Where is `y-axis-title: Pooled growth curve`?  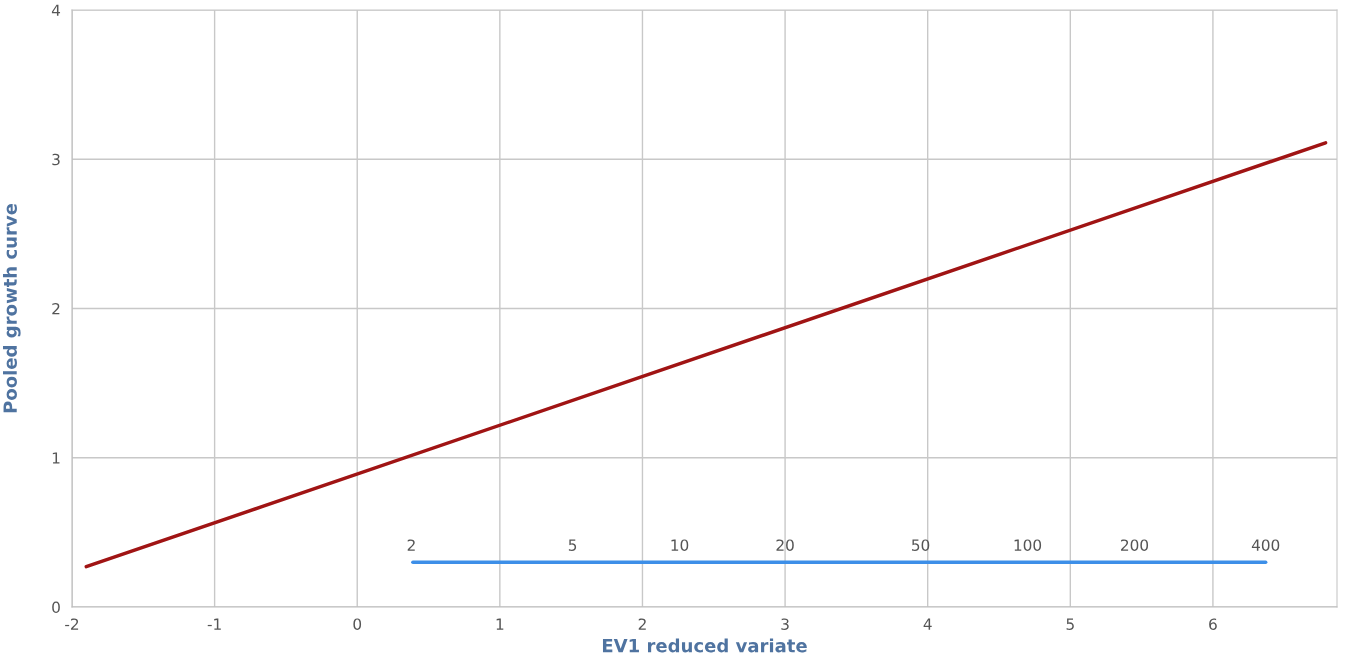 y-axis-title: Pooled growth curve is located at coordinates (12, 308).